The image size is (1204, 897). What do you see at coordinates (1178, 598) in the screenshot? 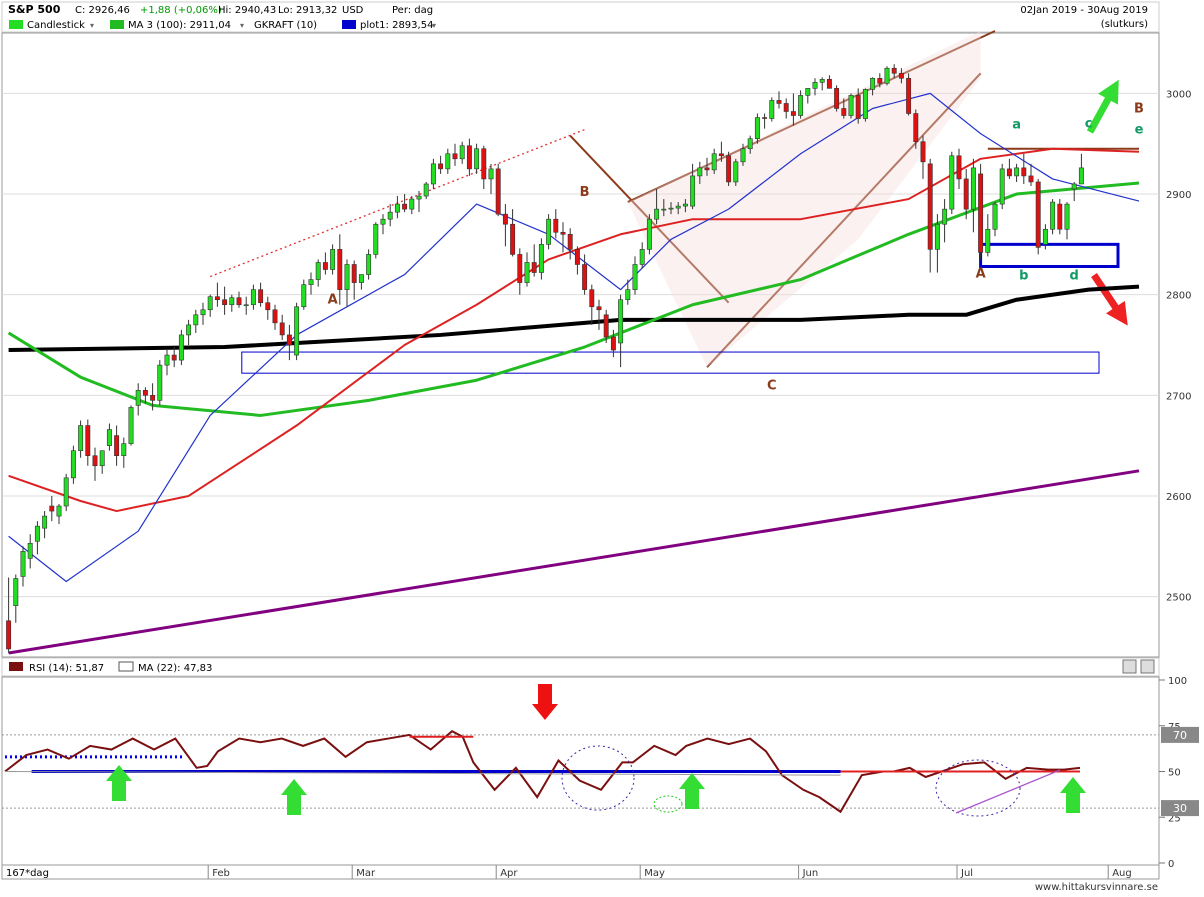
I see `price-tick-label: 2500` at bounding box center [1178, 598].